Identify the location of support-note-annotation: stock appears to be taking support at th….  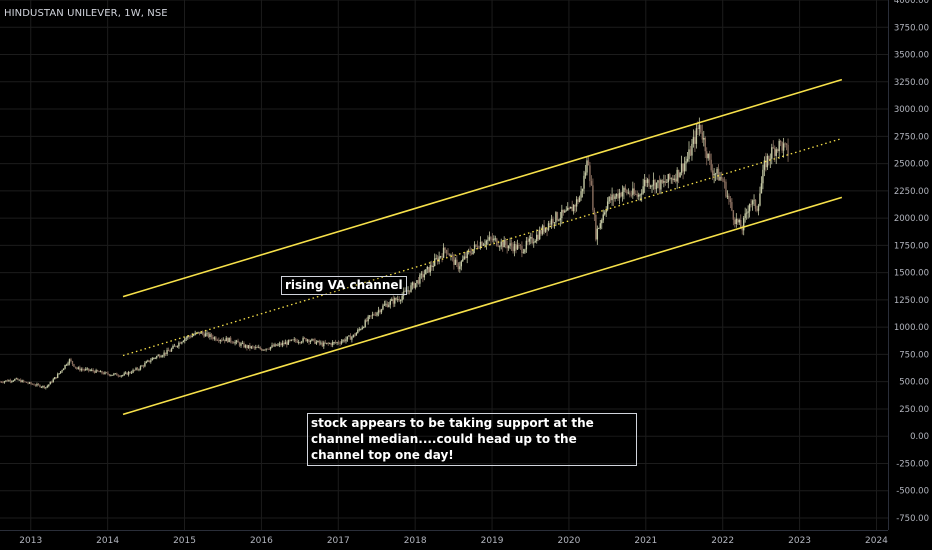
(472, 439).